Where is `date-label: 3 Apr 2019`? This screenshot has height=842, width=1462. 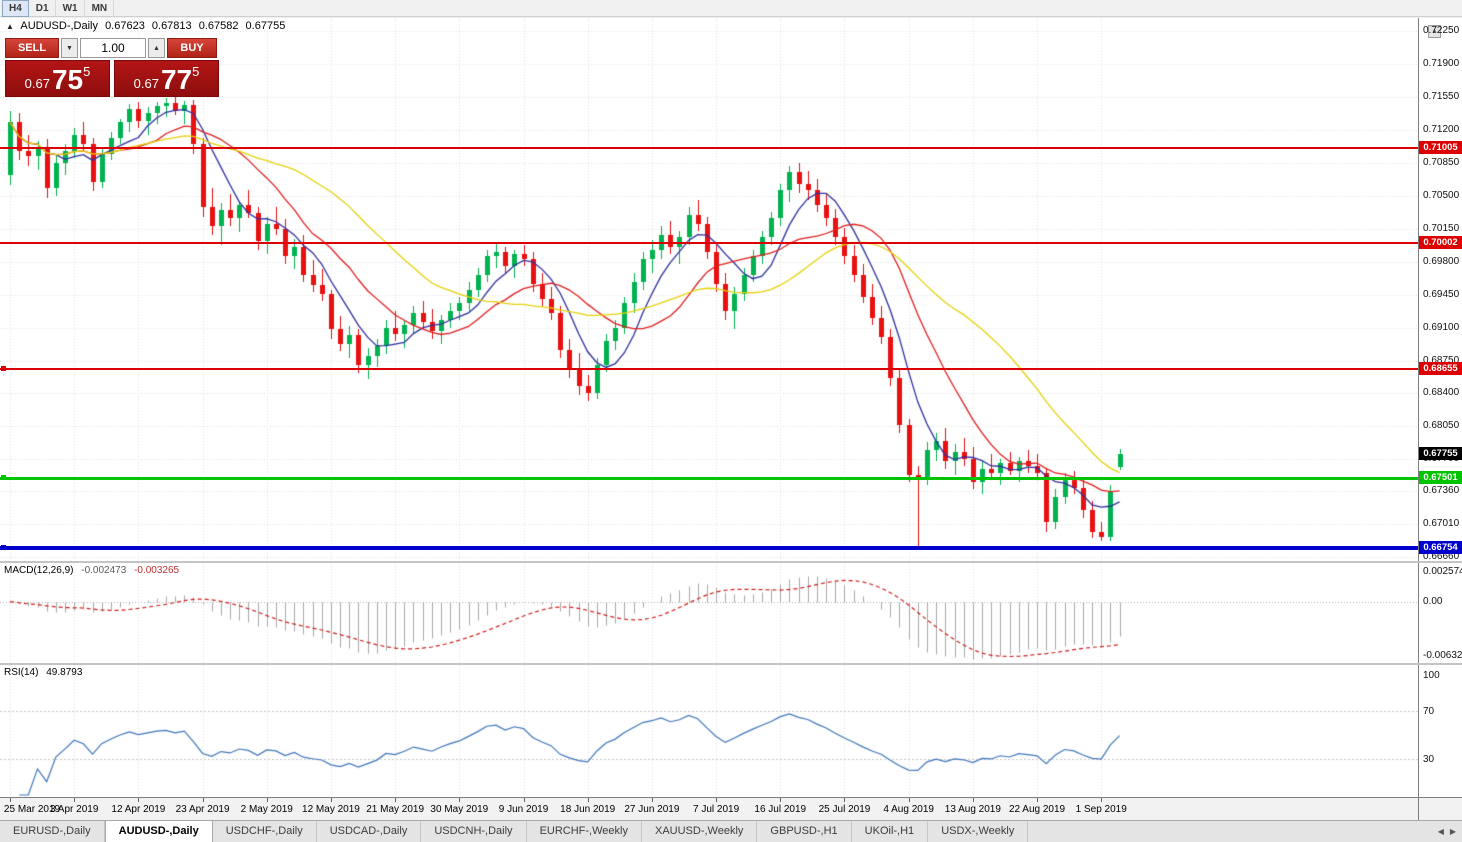
date-label: 3 Apr 2019 is located at coordinates (74, 809).